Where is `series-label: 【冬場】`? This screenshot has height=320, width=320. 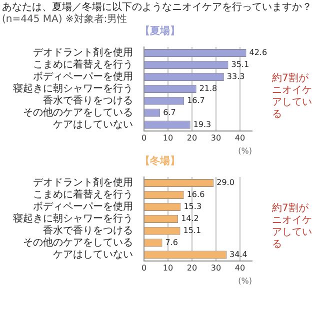 series-label: 【冬場】 is located at coordinates (160, 162).